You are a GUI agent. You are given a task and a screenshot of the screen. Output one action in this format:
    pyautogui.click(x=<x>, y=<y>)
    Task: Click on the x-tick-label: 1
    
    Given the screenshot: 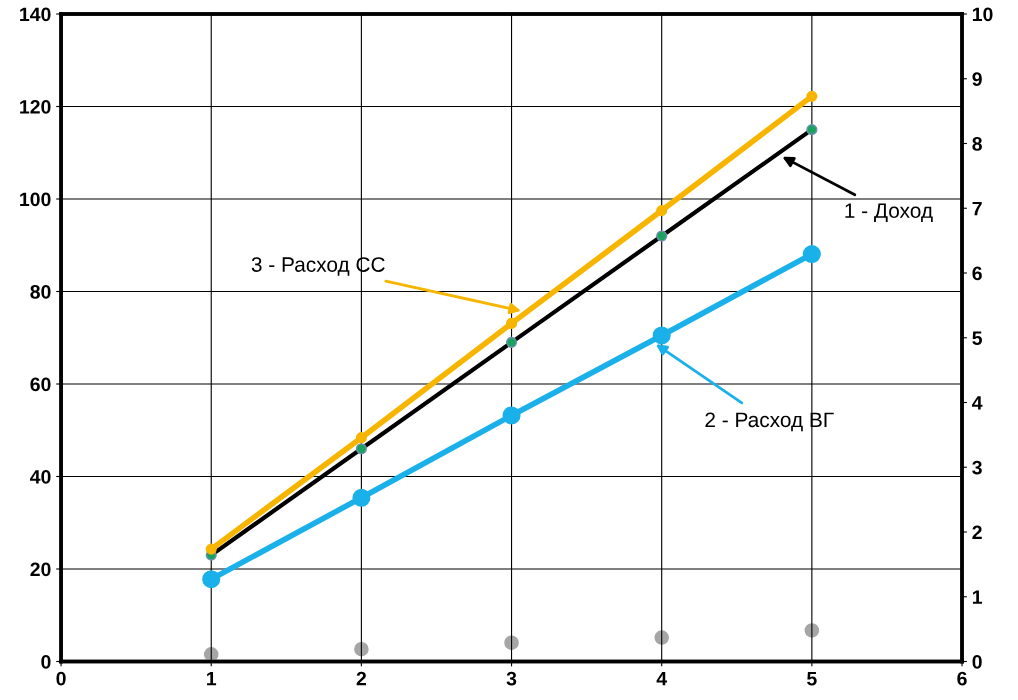 What is the action you would take?
    pyautogui.click(x=212, y=678)
    